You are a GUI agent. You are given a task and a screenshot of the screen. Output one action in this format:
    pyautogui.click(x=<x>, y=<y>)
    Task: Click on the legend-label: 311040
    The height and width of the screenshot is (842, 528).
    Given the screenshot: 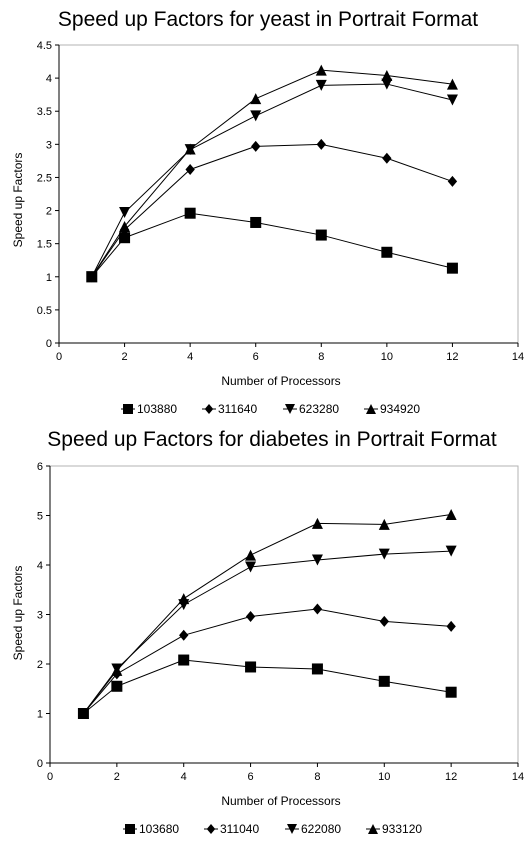 What is the action you would take?
    pyautogui.click(x=239, y=829)
    